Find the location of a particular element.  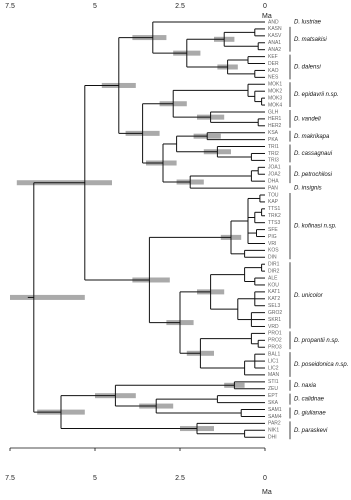

tip-label: MAN is located at coordinates (274, 375).